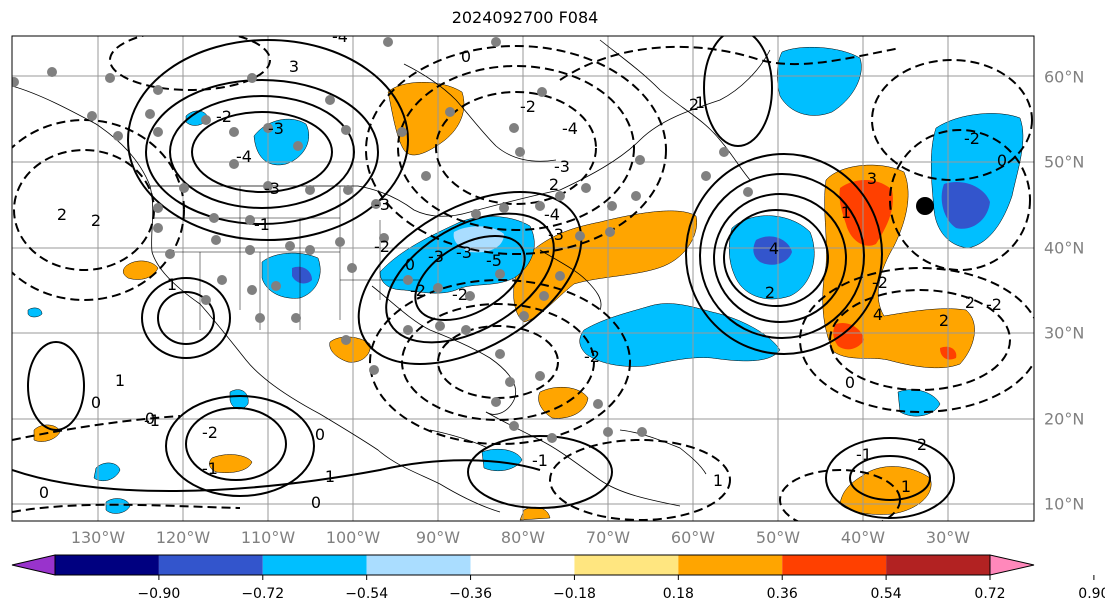  What do you see at coordinates (1012, 565) in the screenshot?
I see `colorbar-extend-high` at bounding box center [1012, 565].